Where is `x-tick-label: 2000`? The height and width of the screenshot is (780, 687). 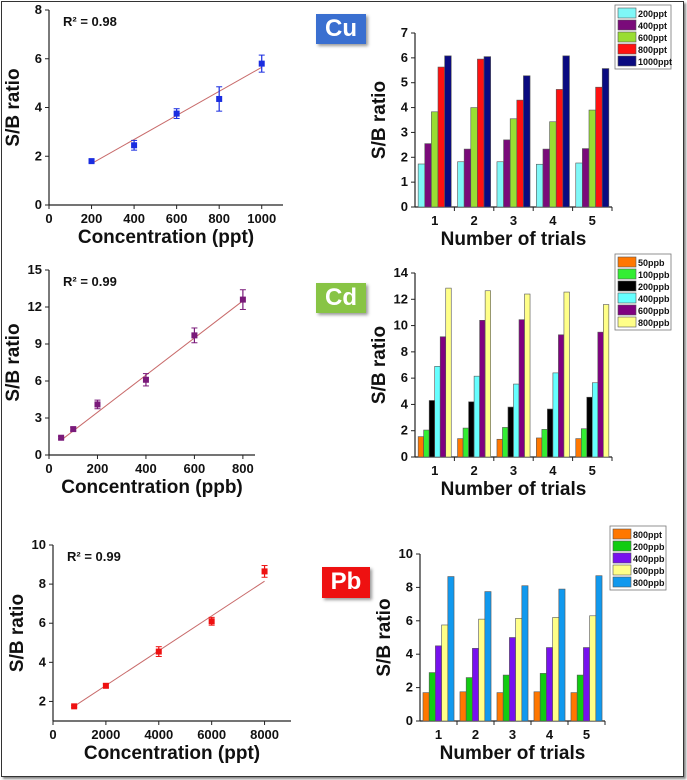
x-tick-label: 2000 is located at coordinates (105, 734).